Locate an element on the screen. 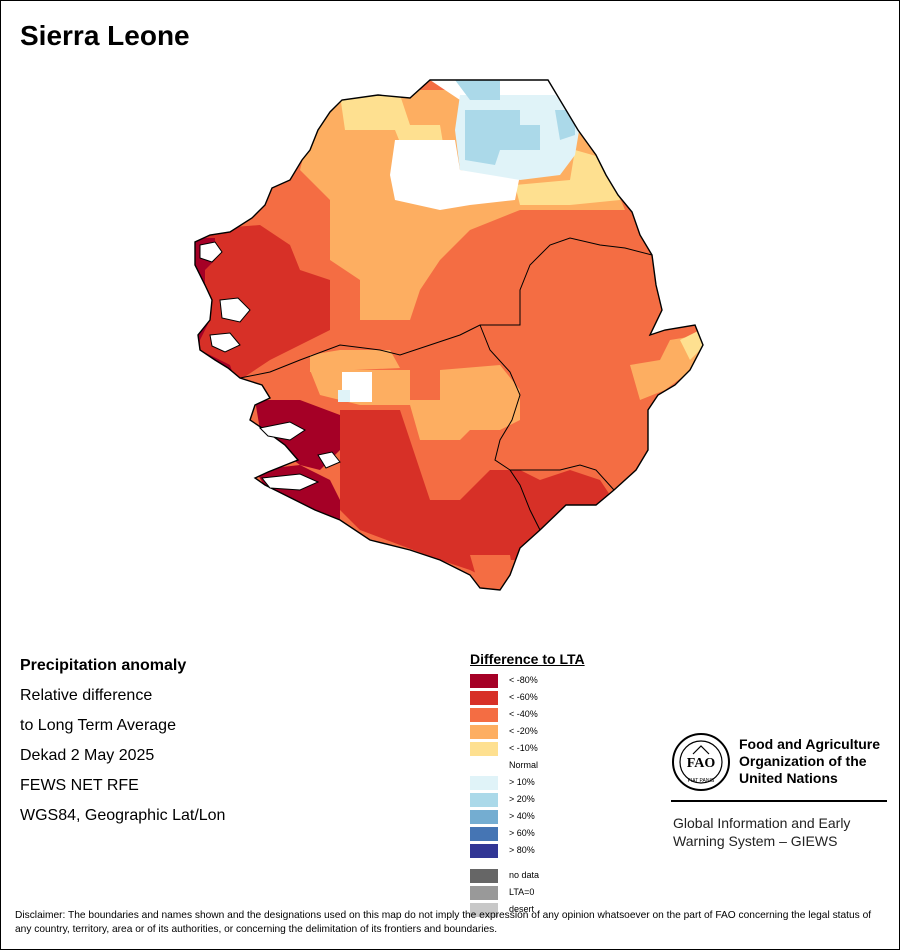 Image resolution: width=900 pixels, height=950 pixels. legend-item-row: < -60% is located at coordinates (527, 698).